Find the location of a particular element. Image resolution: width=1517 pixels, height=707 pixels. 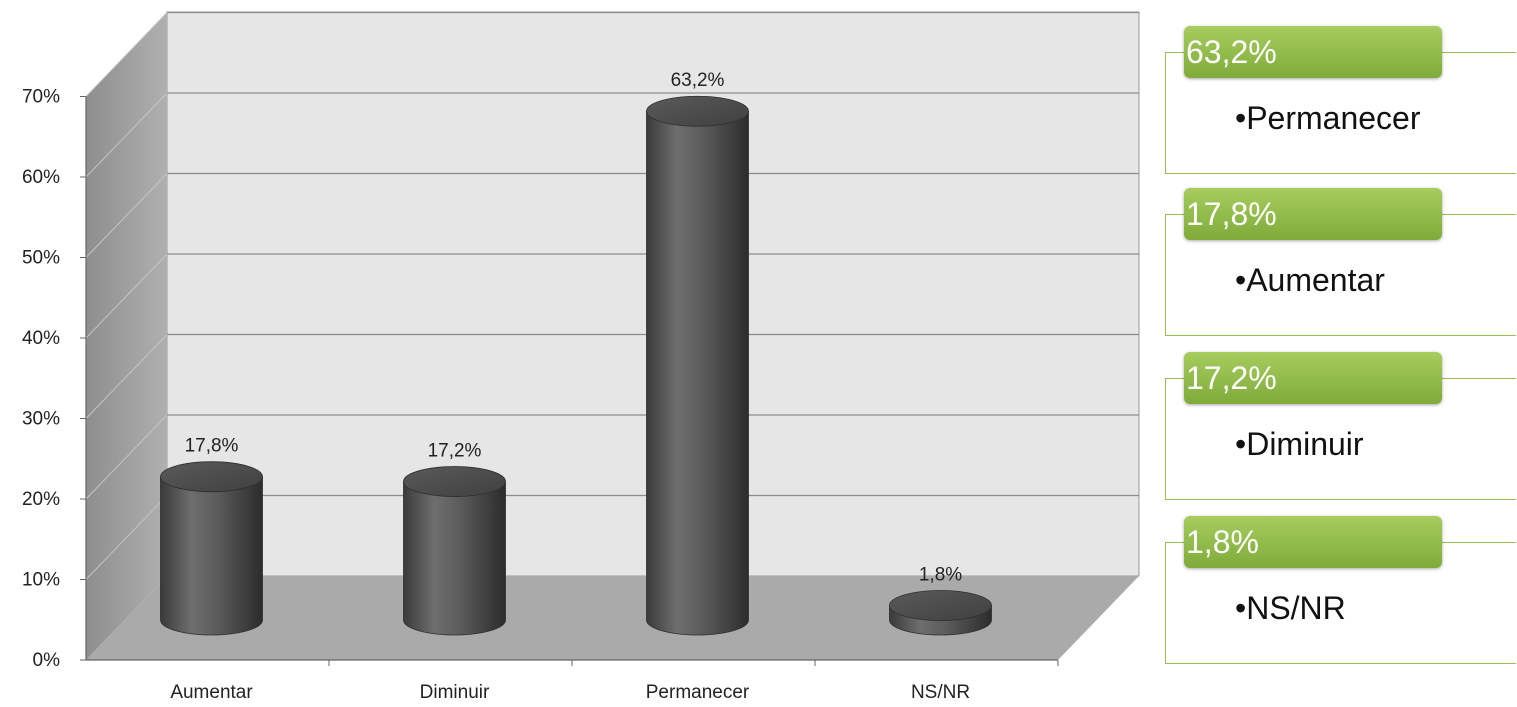

bar-ns-nr is located at coordinates (940, 613).